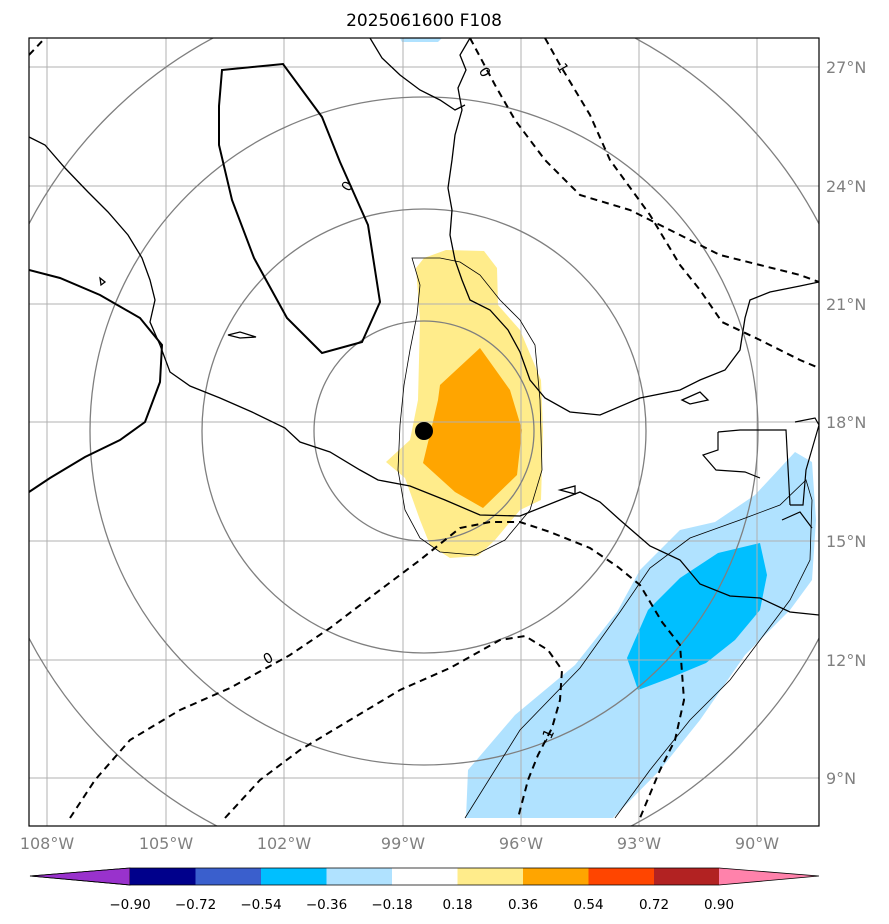  Describe the element at coordinates (47, 843) in the screenshot. I see `lon-tick-label: 108°W` at that location.